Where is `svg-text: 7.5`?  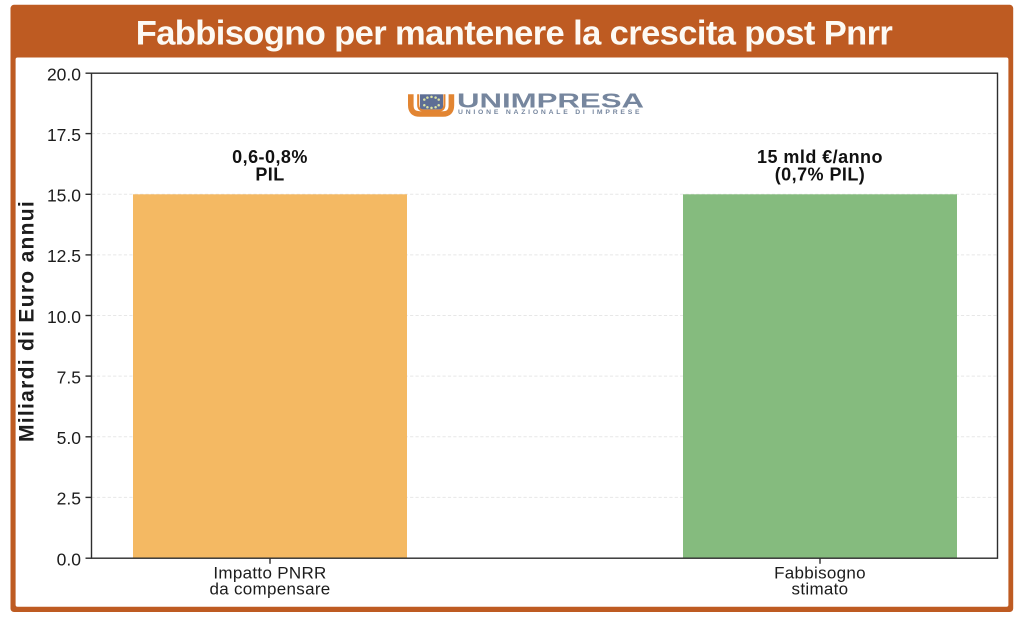
svg-text: 7.5 is located at coordinates (69, 377).